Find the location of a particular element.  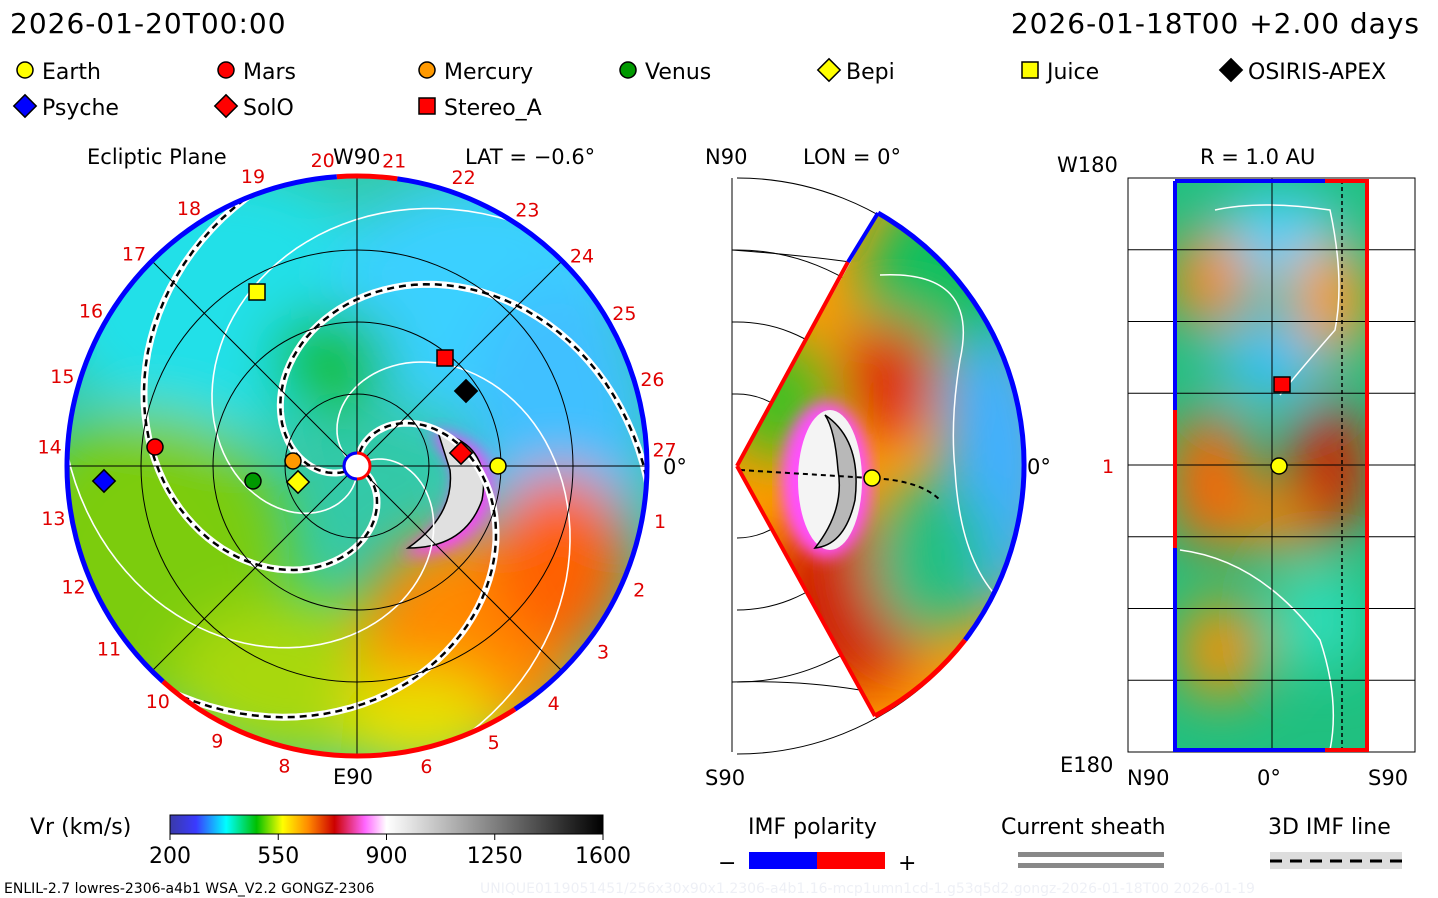

stereo-a-legend-label: Stereo_A is located at coordinates (493, 108).